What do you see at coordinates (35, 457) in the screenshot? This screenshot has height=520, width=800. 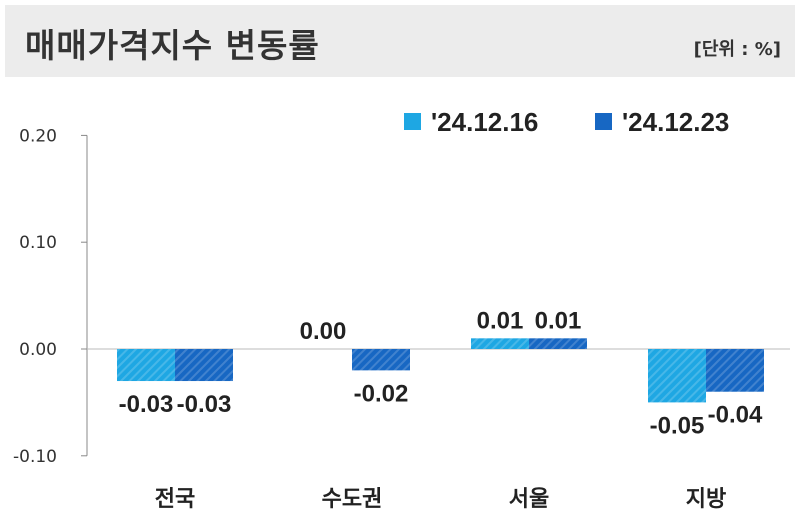 I see `y-tick-label: -0.10` at bounding box center [35, 457].